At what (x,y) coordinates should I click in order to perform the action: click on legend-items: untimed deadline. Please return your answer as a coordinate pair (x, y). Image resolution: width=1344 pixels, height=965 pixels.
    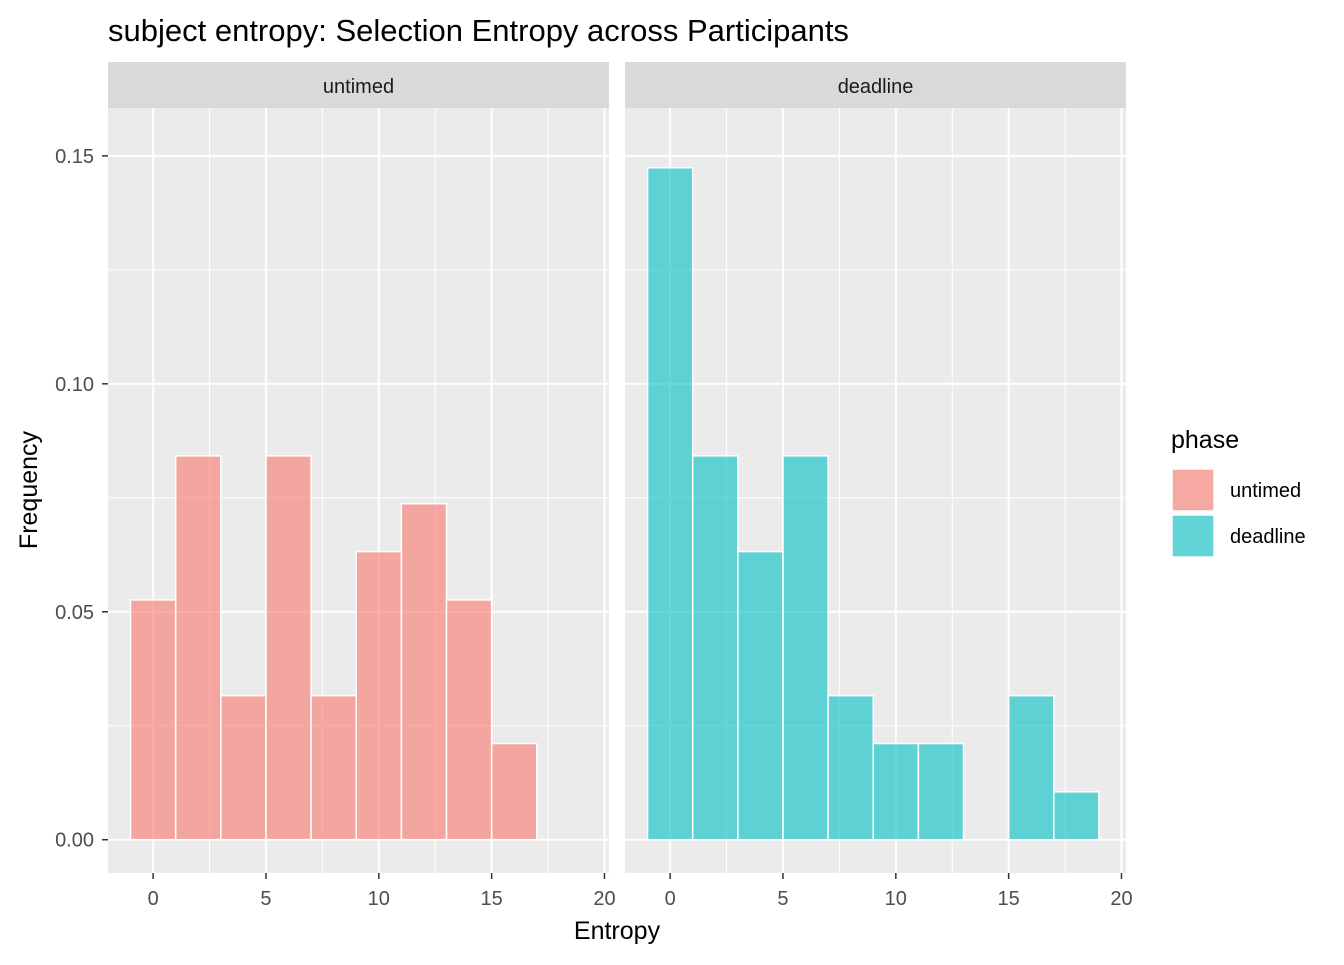
    Looking at the image, I should click on (1238, 513).